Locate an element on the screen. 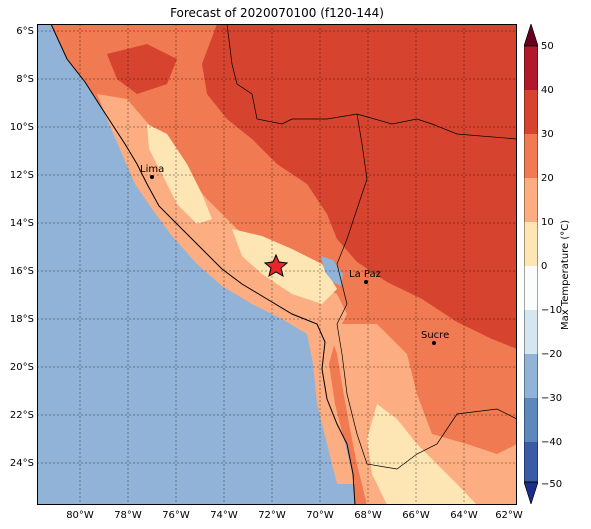  colorbar is located at coordinates (531, 264).